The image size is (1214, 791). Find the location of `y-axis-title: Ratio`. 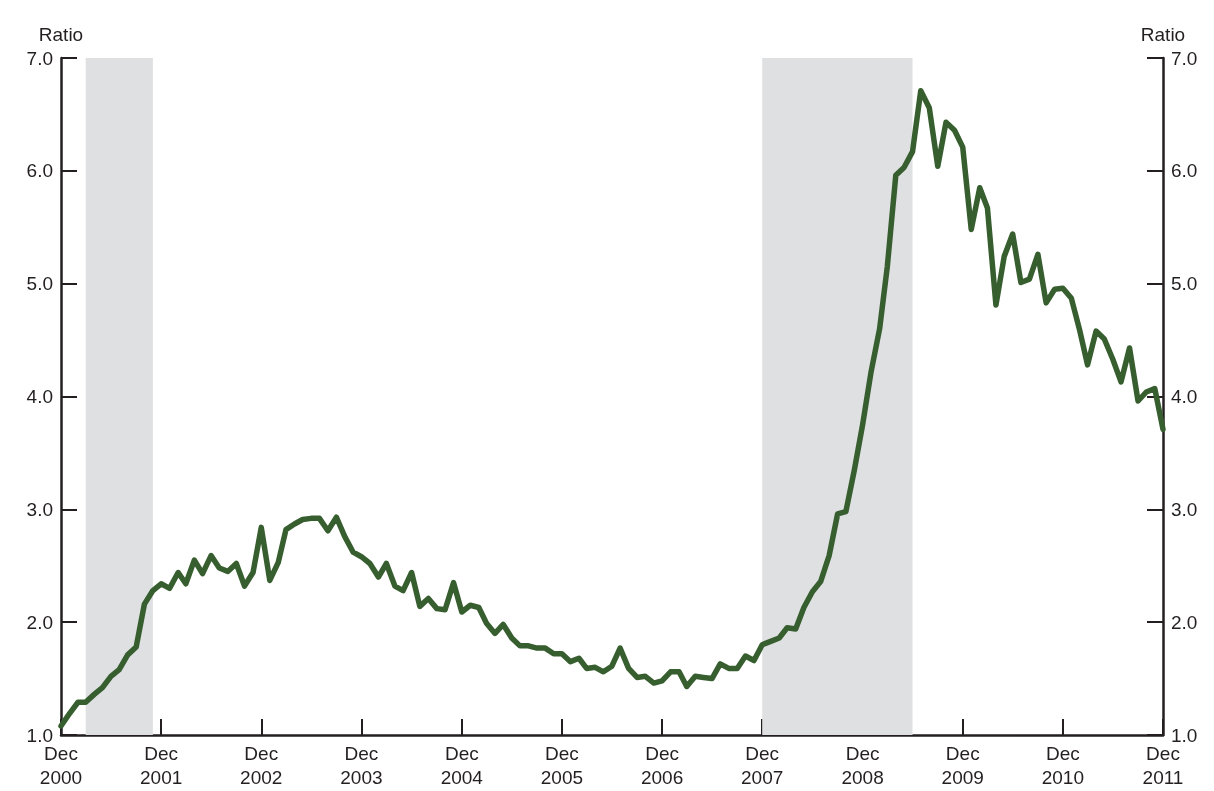

y-axis-title: Ratio is located at coordinates (61, 34).